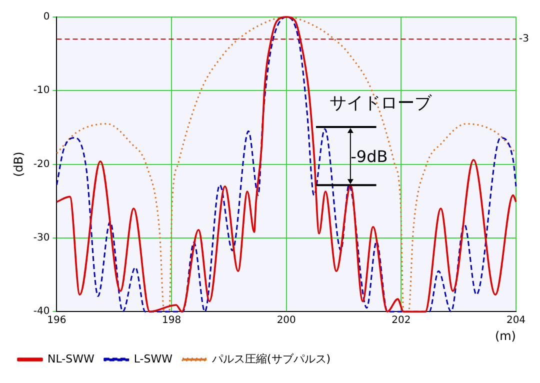 The width and height of the screenshot is (540, 383). What do you see at coordinates (172, 320) in the screenshot?
I see `x-tick-label: 198` at bounding box center [172, 320].